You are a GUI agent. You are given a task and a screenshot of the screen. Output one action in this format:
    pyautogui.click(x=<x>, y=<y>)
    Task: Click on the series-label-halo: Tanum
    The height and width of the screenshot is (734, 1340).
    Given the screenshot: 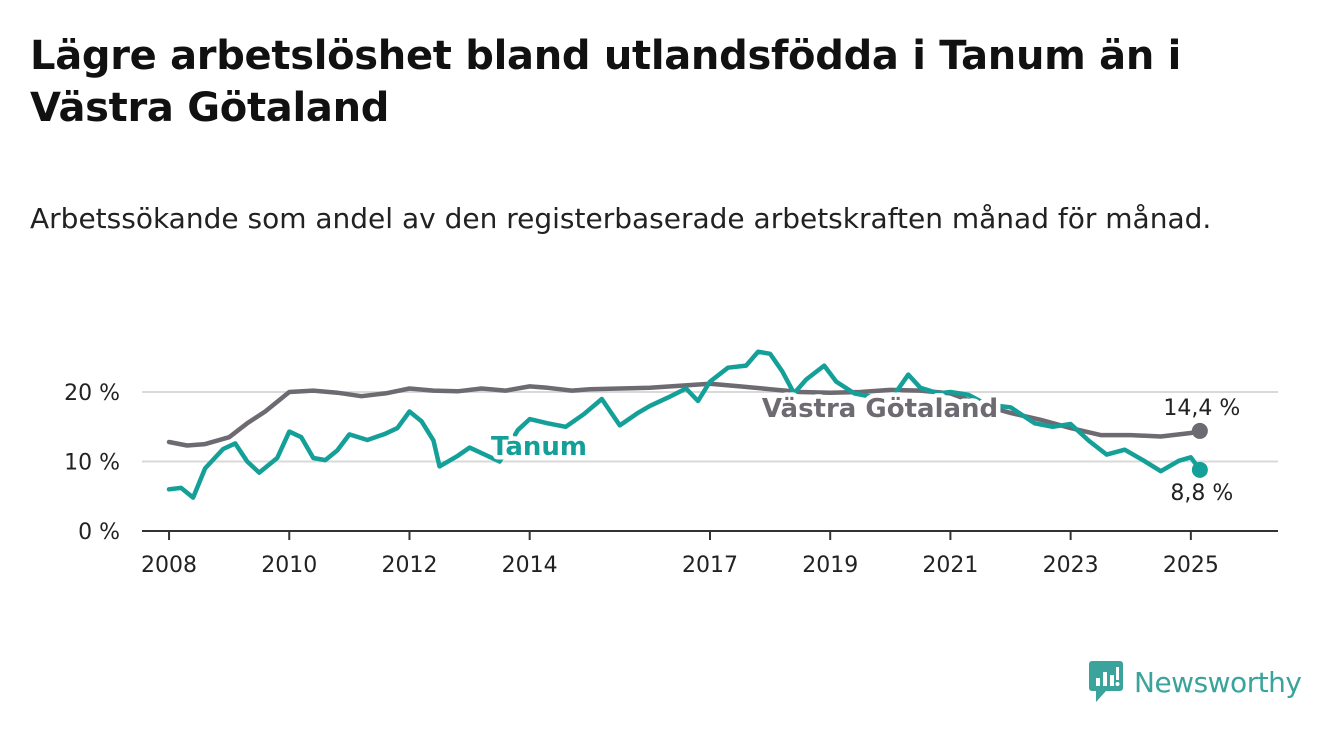 What is the action you would take?
    pyautogui.click(x=539, y=447)
    